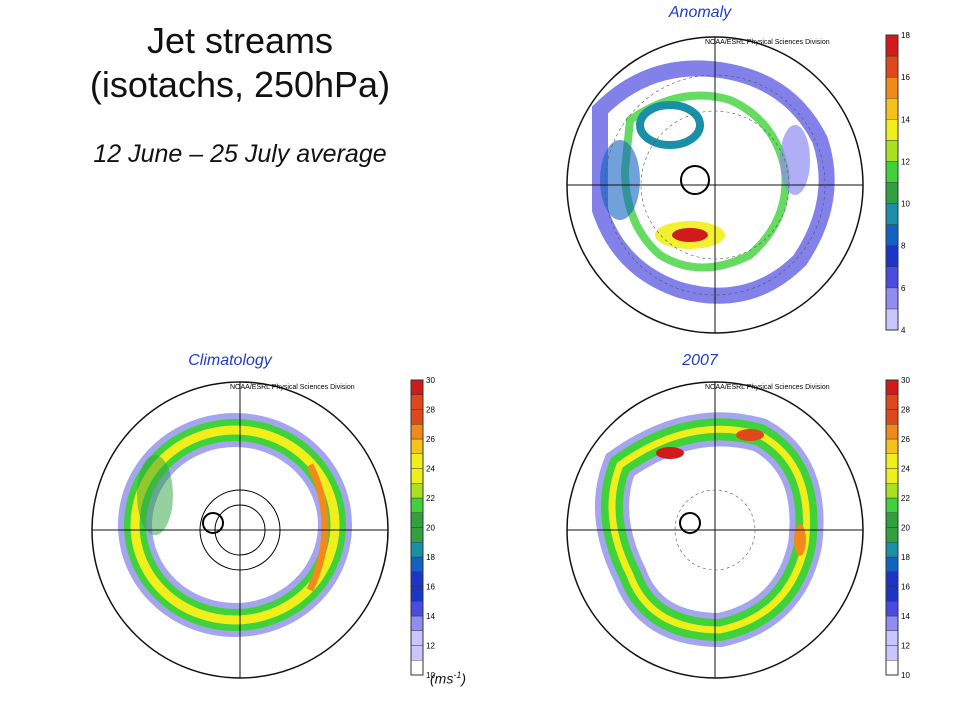 The width and height of the screenshot is (960, 720). What do you see at coordinates (240, 154) in the screenshot?
I see `page-subtitle: 12 June – 25 July average` at bounding box center [240, 154].